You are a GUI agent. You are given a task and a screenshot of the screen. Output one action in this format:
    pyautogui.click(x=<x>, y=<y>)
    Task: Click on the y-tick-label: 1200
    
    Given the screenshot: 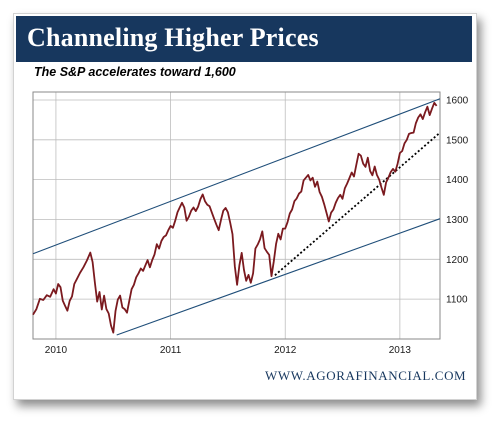 What is the action you would take?
    pyautogui.click(x=457, y=260)
    